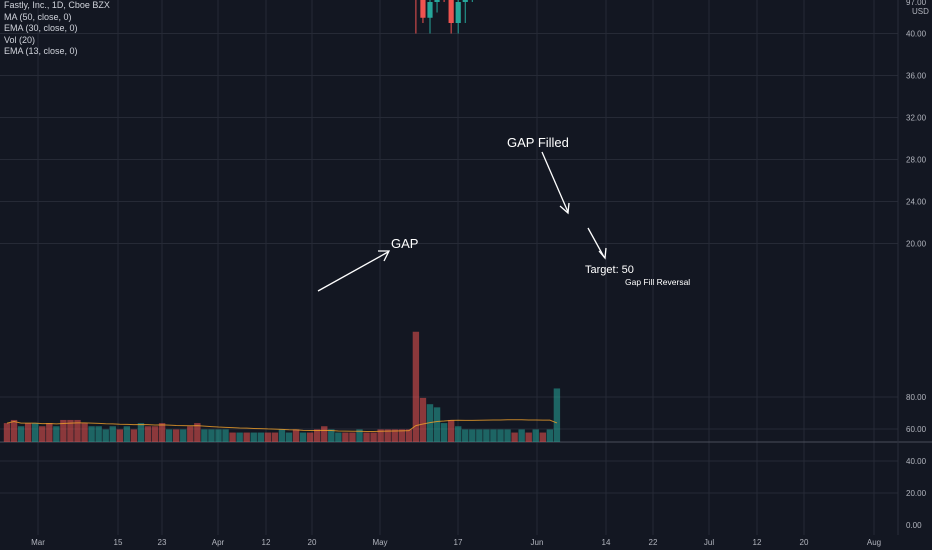 This screenshot has height=550, width=932. What do you see at coordinates (920, 11) in the screenshot?
I see `currency-label: USD` at bounding box center [920, 11].